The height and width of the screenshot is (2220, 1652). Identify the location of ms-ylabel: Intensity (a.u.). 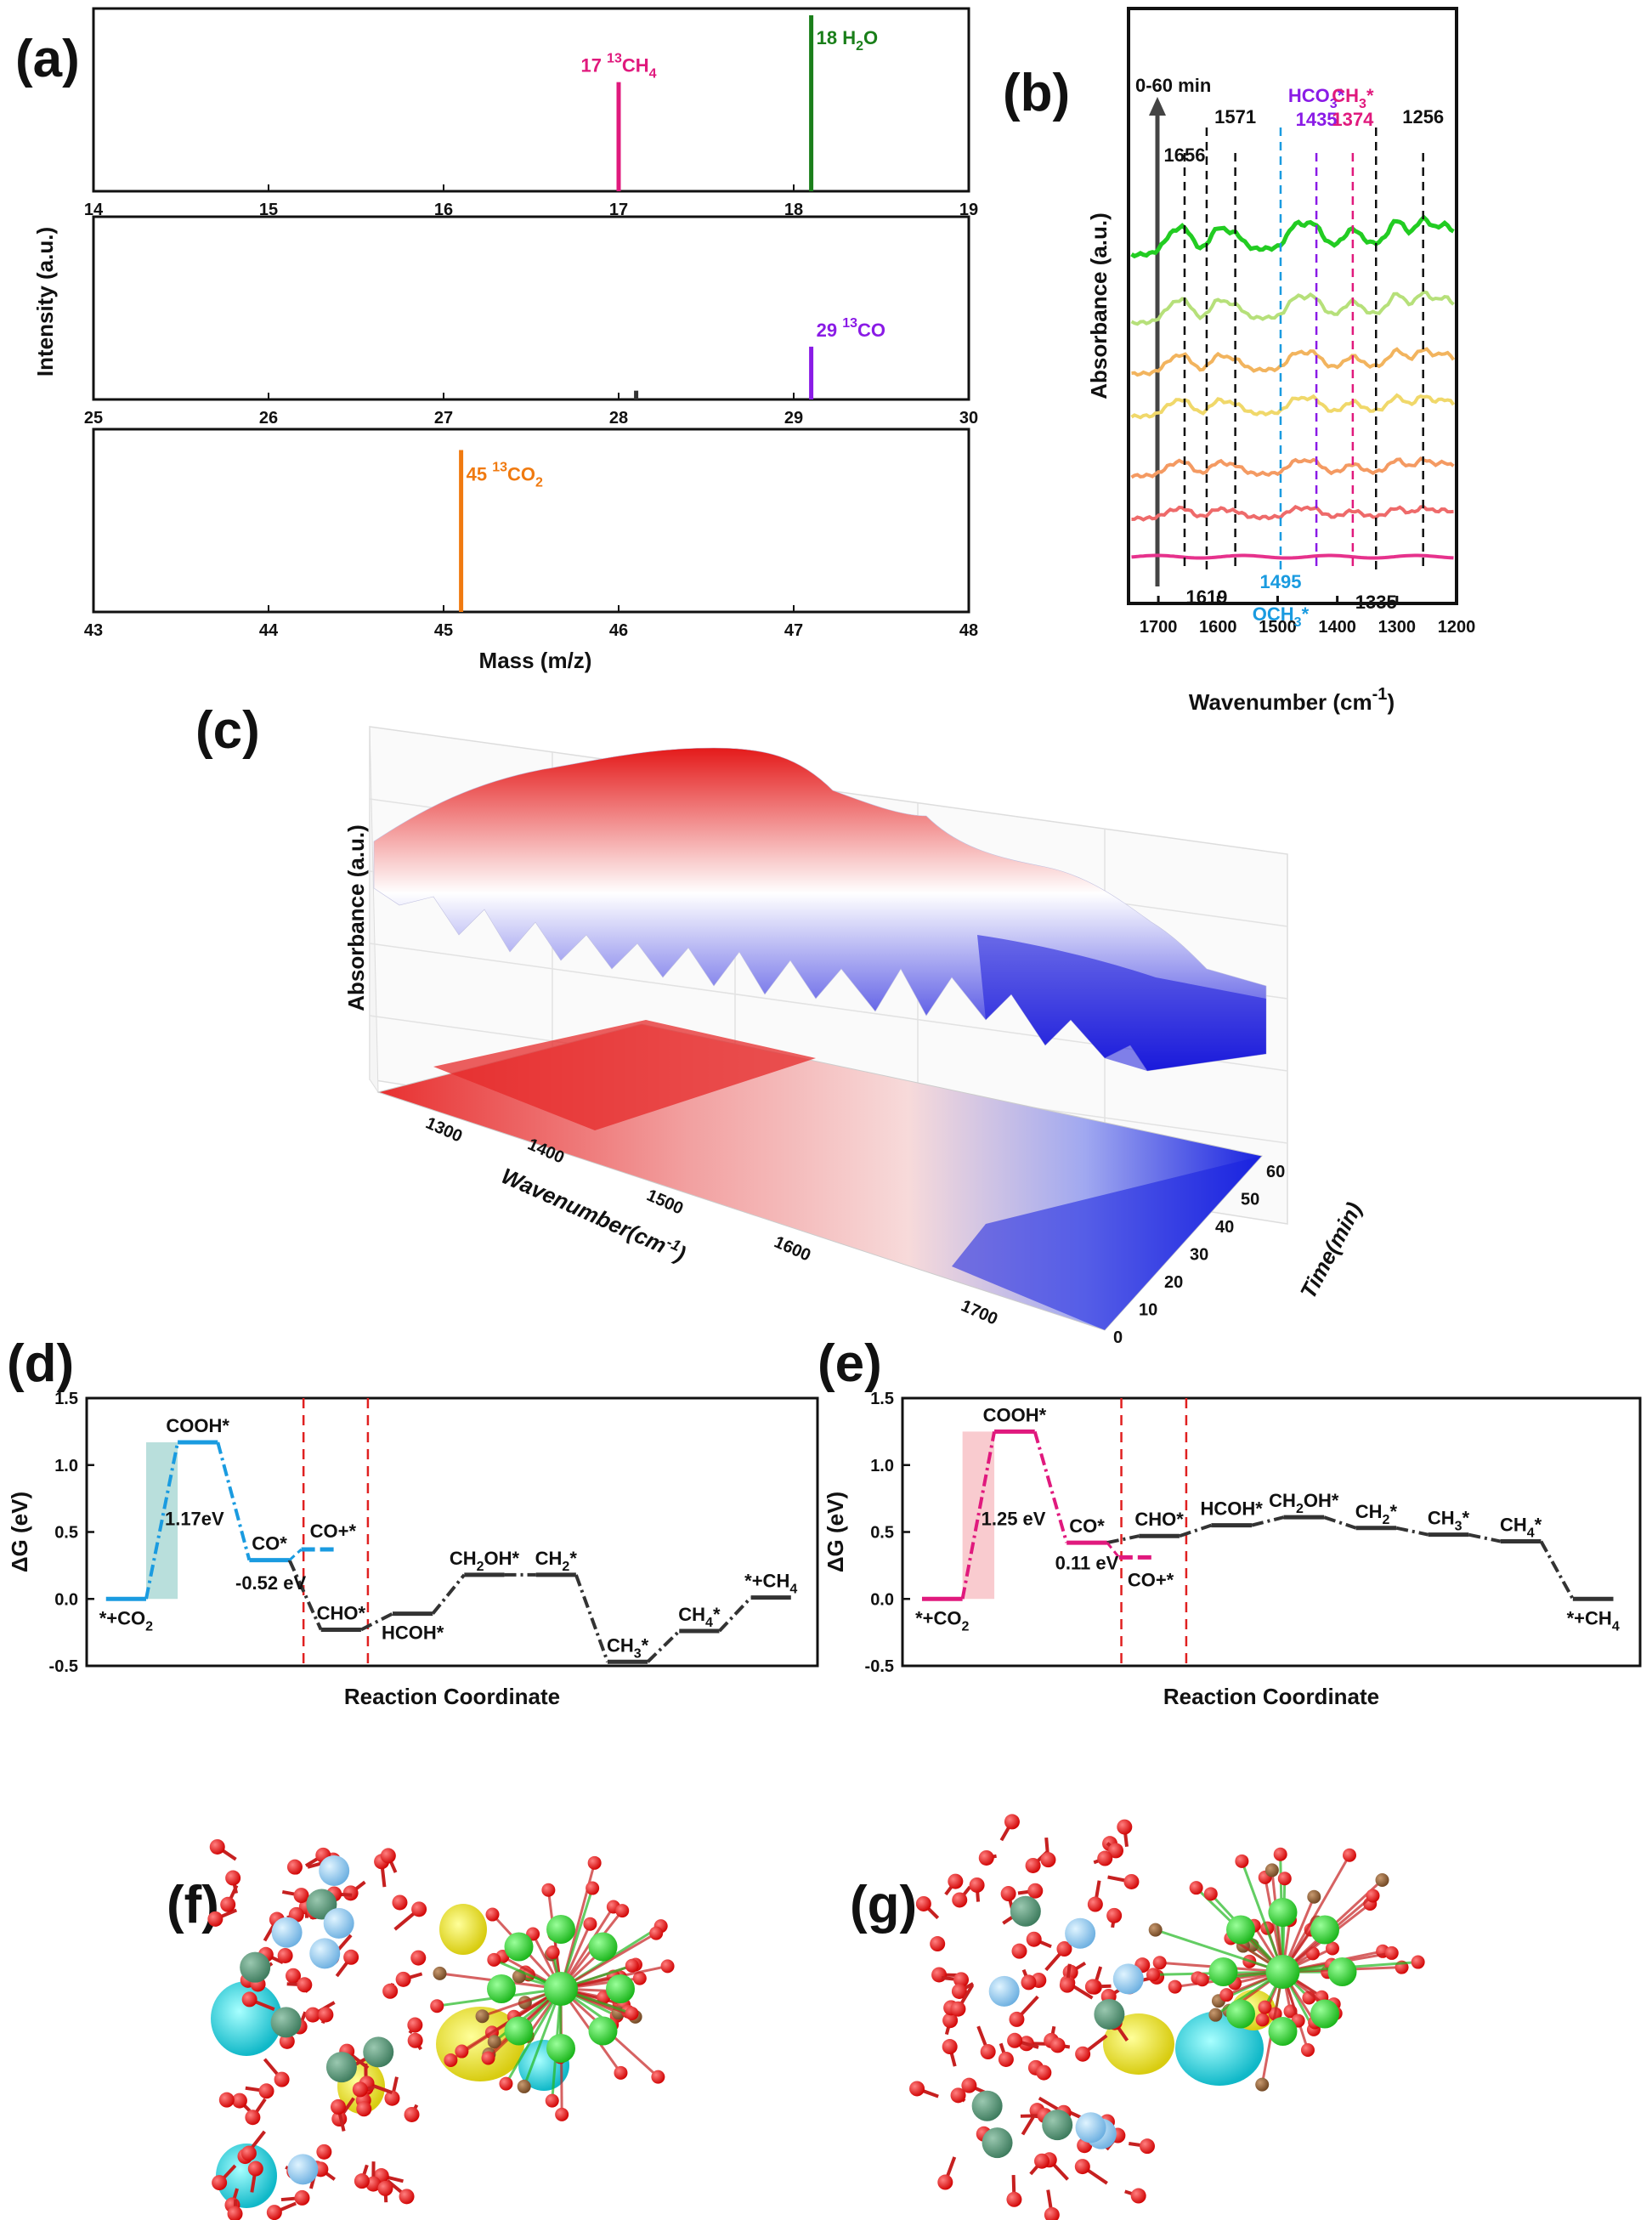
(45, 302).